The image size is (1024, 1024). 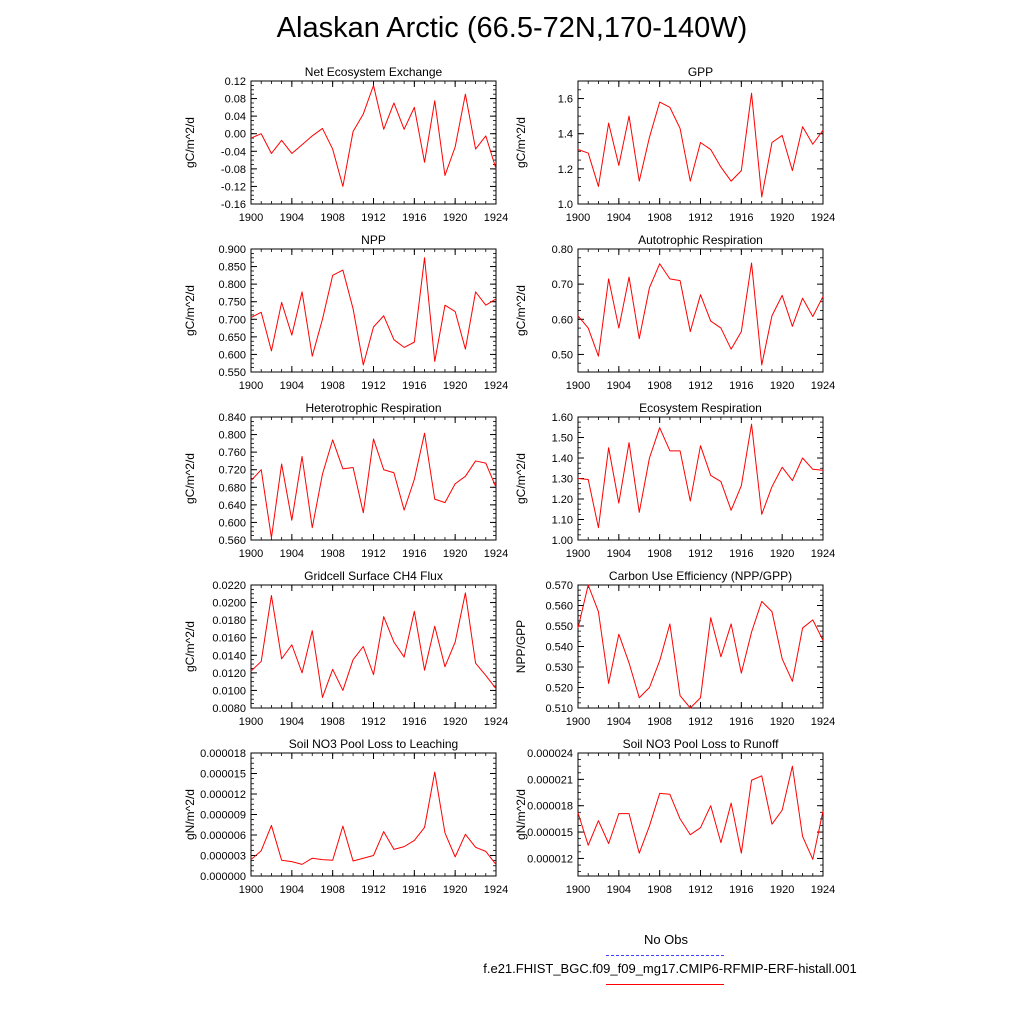 What do you see at coordinates (232, 303) in the screenshot?
I see `y-tick-label: 0.750` at bounding box center [232, 303].